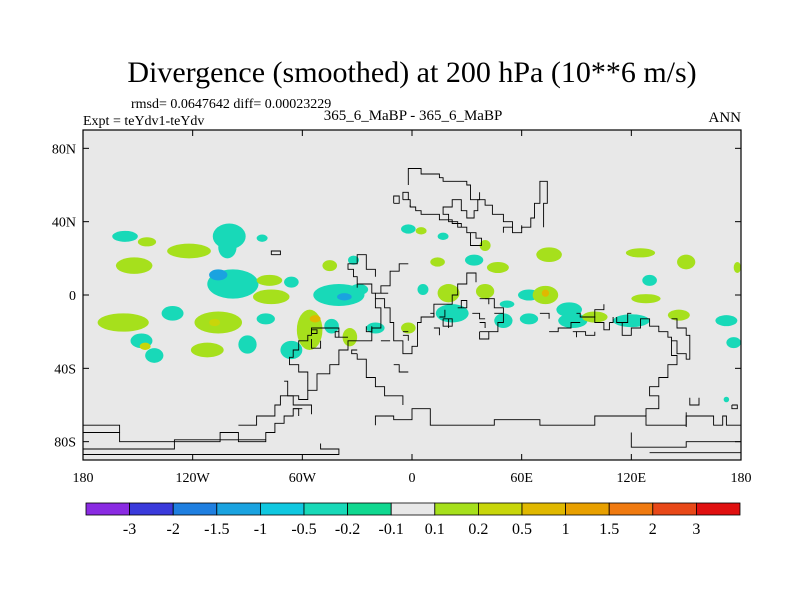  What do you see at coordinates (413, 520) in the screenshot?
I see `colorbar: -3 -2 -1.5 -1 -0.5 -0.2 -0.1 0.1 0.2 0.5 1 1.5 2 3` at bounding box center [413, 520].